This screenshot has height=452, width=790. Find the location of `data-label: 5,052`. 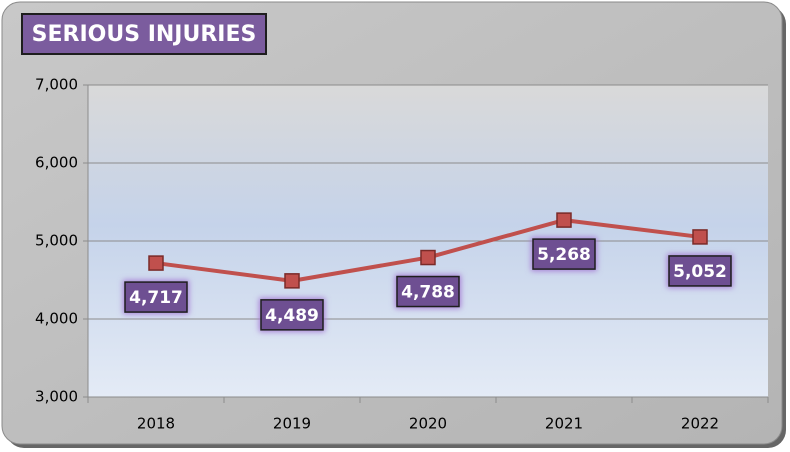

data-label: 5,052 is located at coordinates (700, 272).